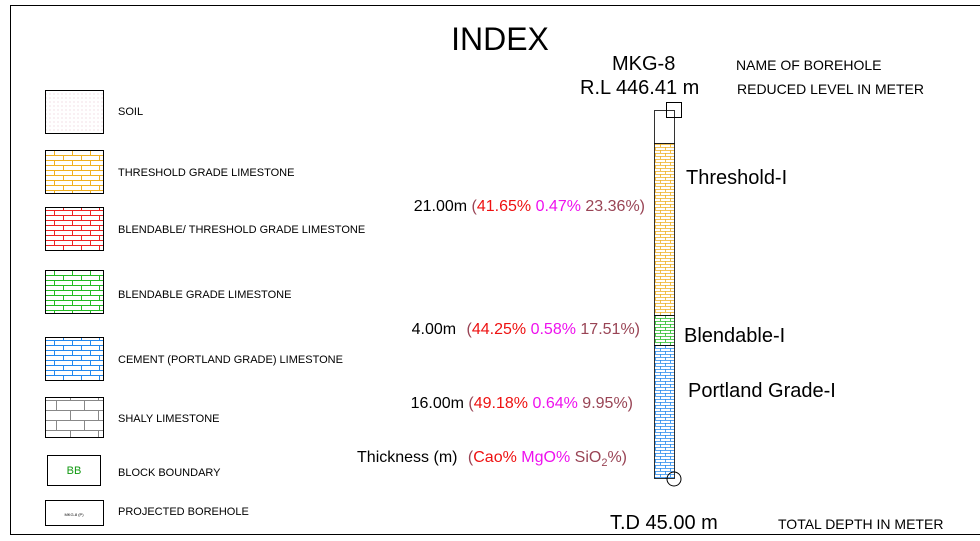  I want to click on layer-assay: 21.00m (41.65% 0.47% 23.36%), so click(529, 206).